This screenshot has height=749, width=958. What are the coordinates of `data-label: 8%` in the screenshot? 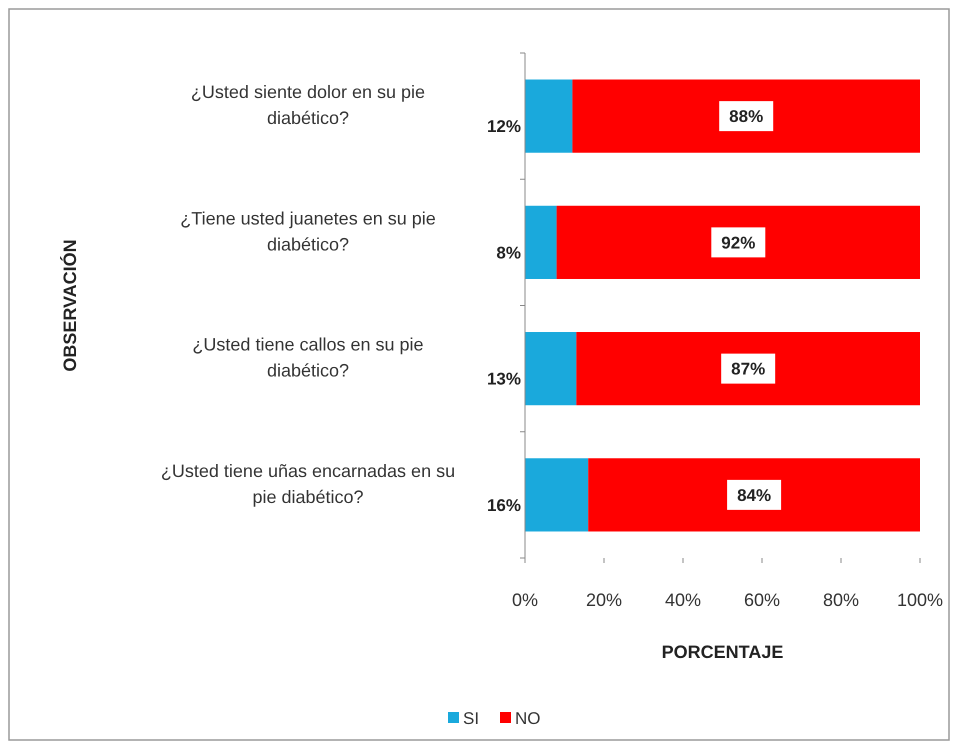 It's located at (508, 252).